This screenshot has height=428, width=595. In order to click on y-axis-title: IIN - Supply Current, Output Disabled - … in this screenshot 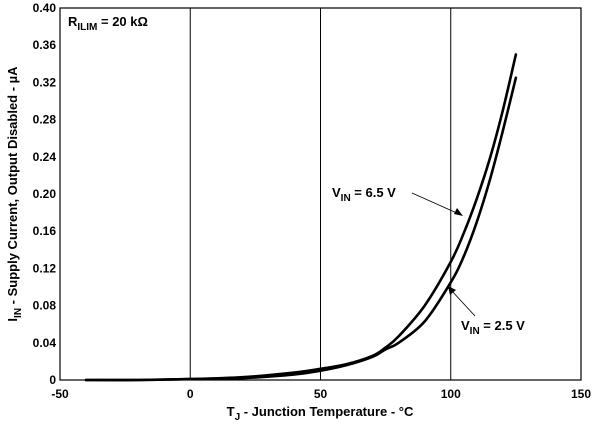, I will do `click(14, 194)`.